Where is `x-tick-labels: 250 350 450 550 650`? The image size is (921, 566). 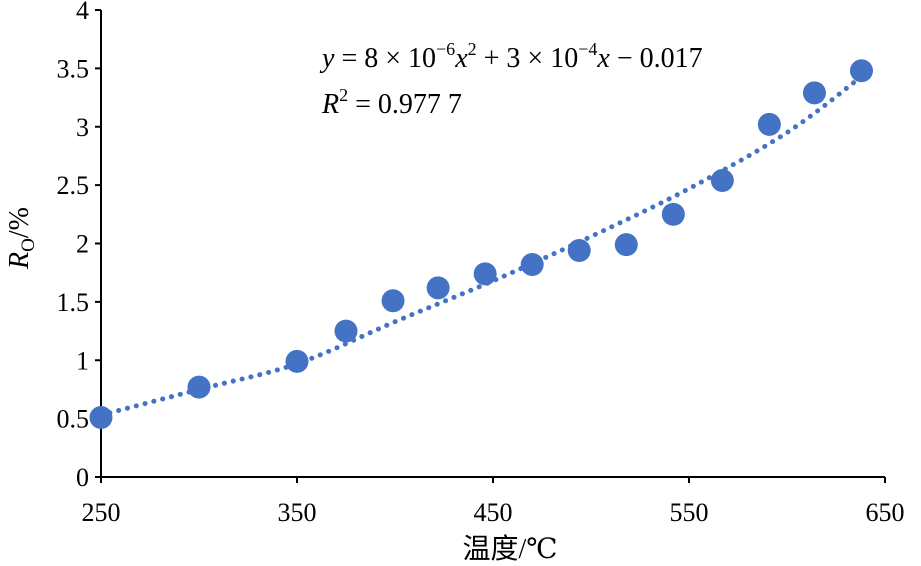 x-tick-labels: 250 350 450 550 650 is located at coordinates (493, 502).